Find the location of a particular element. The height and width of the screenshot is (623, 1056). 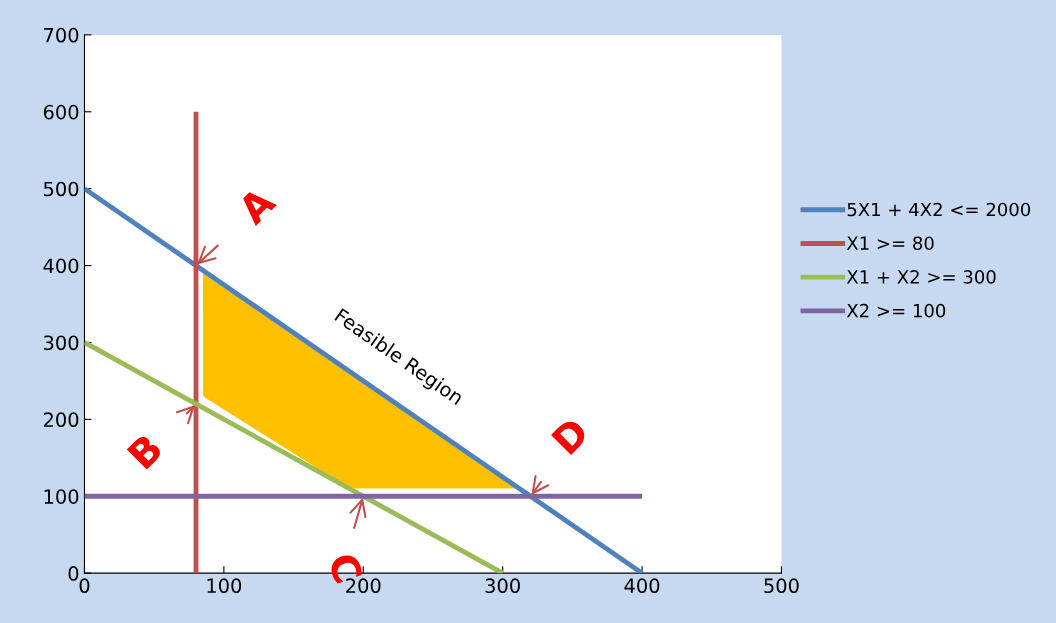

y-tick-label: 500 is located at coordinates (61, 189).